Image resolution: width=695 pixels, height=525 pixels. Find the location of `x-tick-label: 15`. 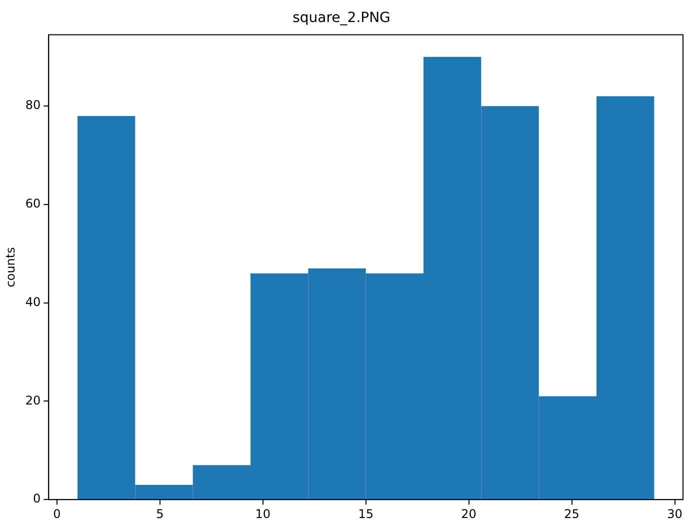

x-tick-label: 15 is located at coordinates (366, 513).